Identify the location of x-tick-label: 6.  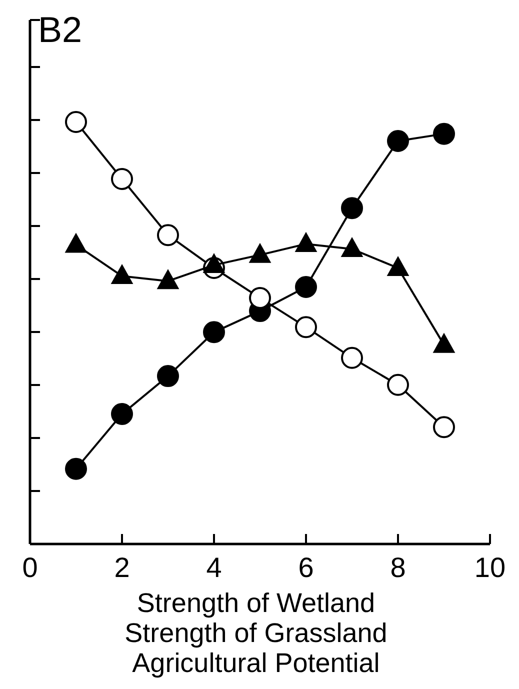
(306, 567).